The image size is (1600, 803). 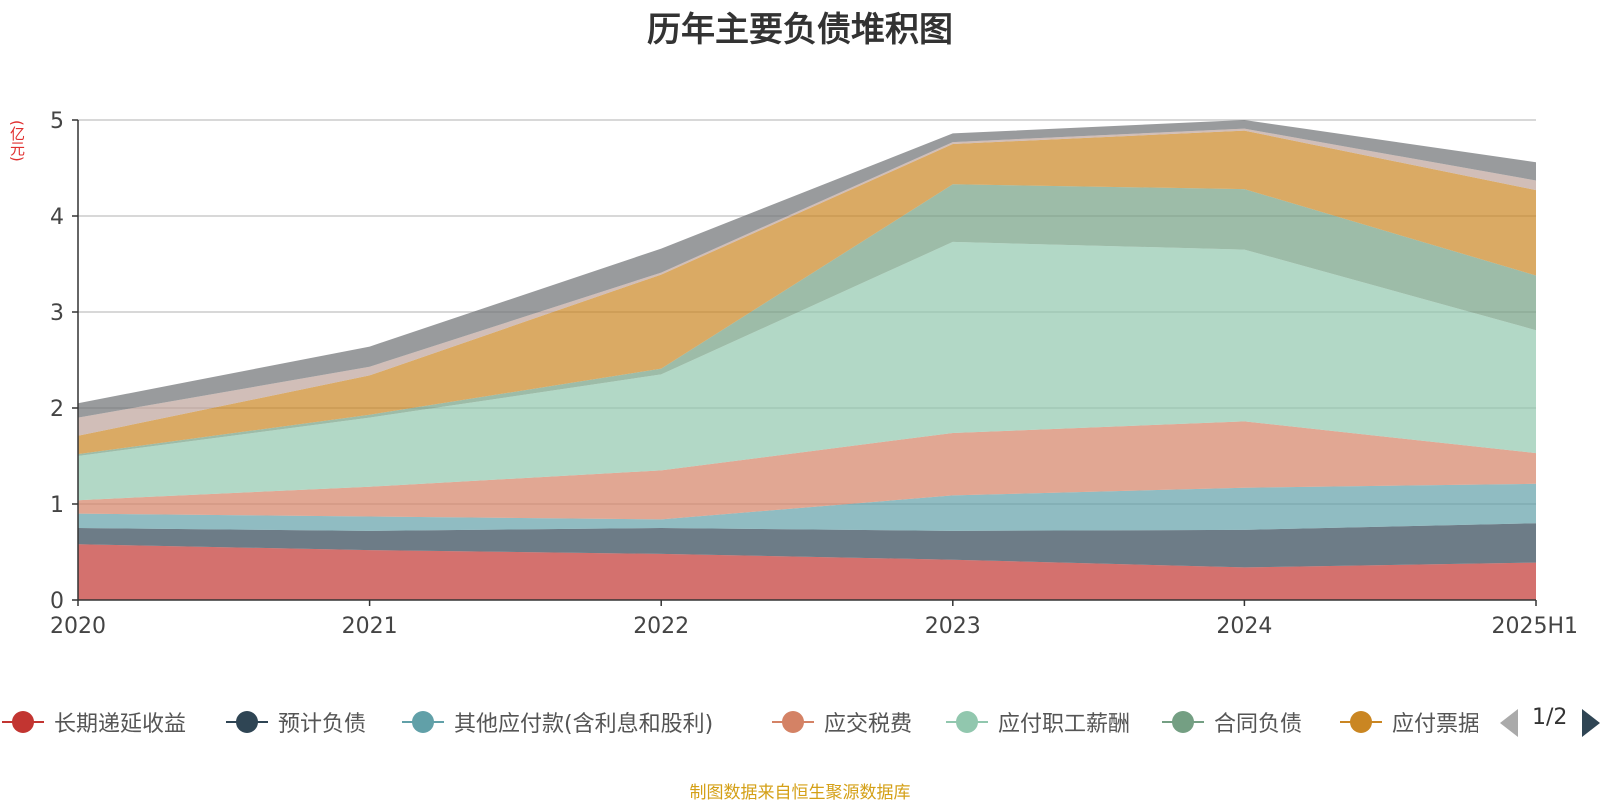 I want to click on legend-label: 预计负债, so click(x=322, y=724).